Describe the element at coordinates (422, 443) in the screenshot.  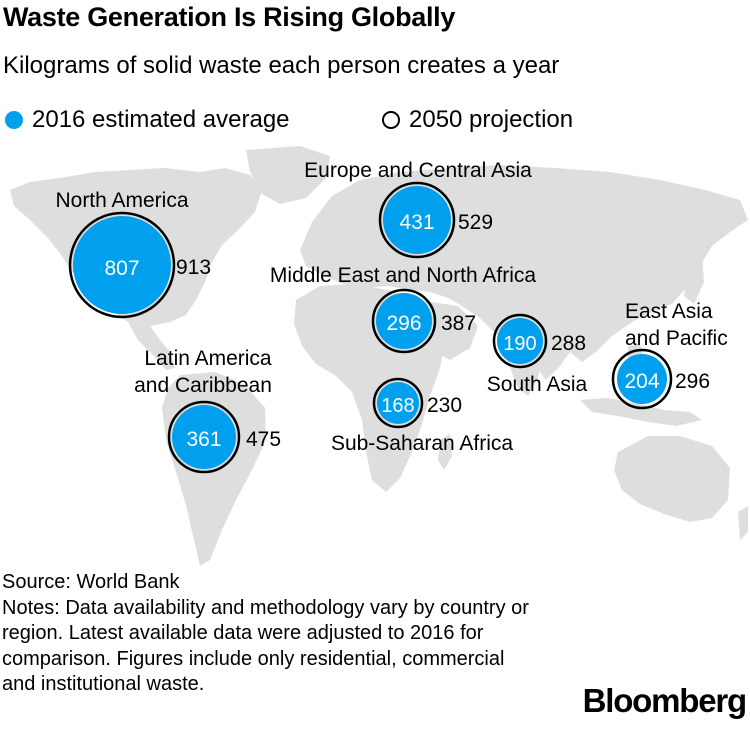
I see `label-ssa: Sub-Saharan Africa` at that location.